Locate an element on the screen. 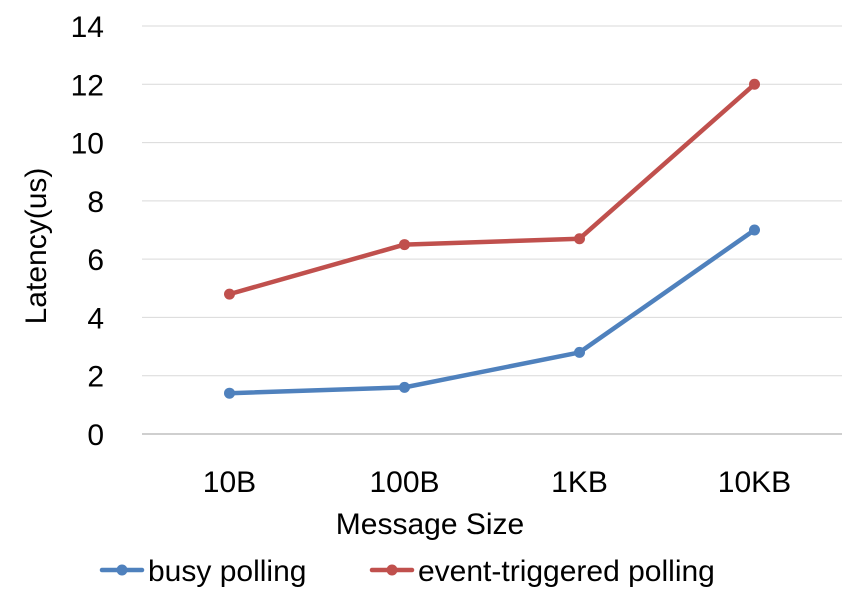  x-tick-label: 100B is located at coordinates (404, 482).